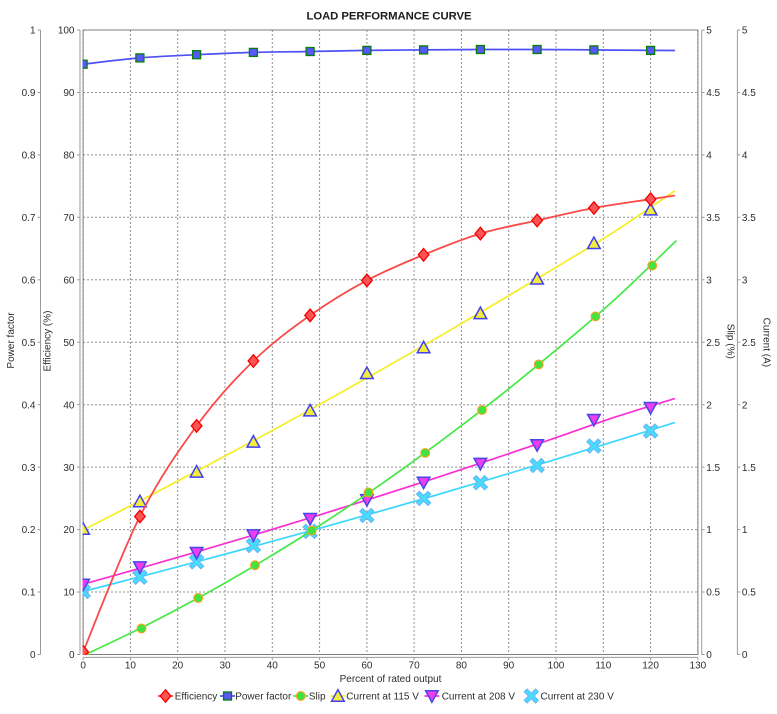 This screenshot has width=777, height=714. What do you see at coordinates (317, 697) in the screenshot?
I see `svg-text: Slip` at bounding box center [317, 697].